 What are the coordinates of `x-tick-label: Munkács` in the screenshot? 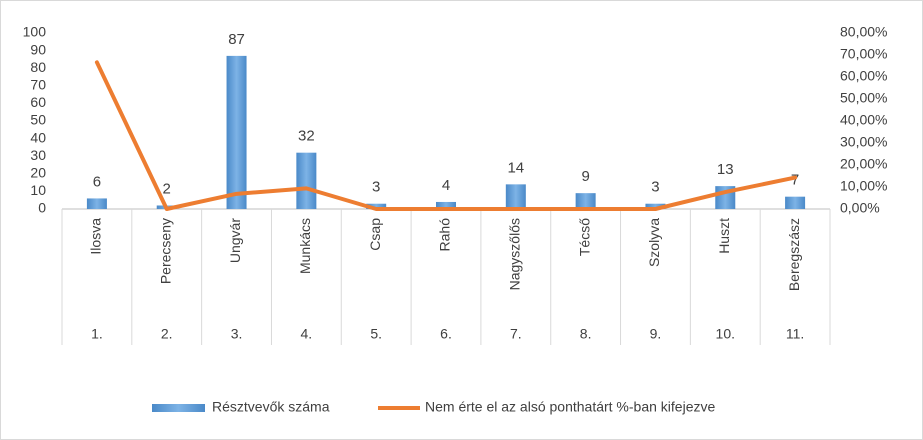 It's located at (305, 246).